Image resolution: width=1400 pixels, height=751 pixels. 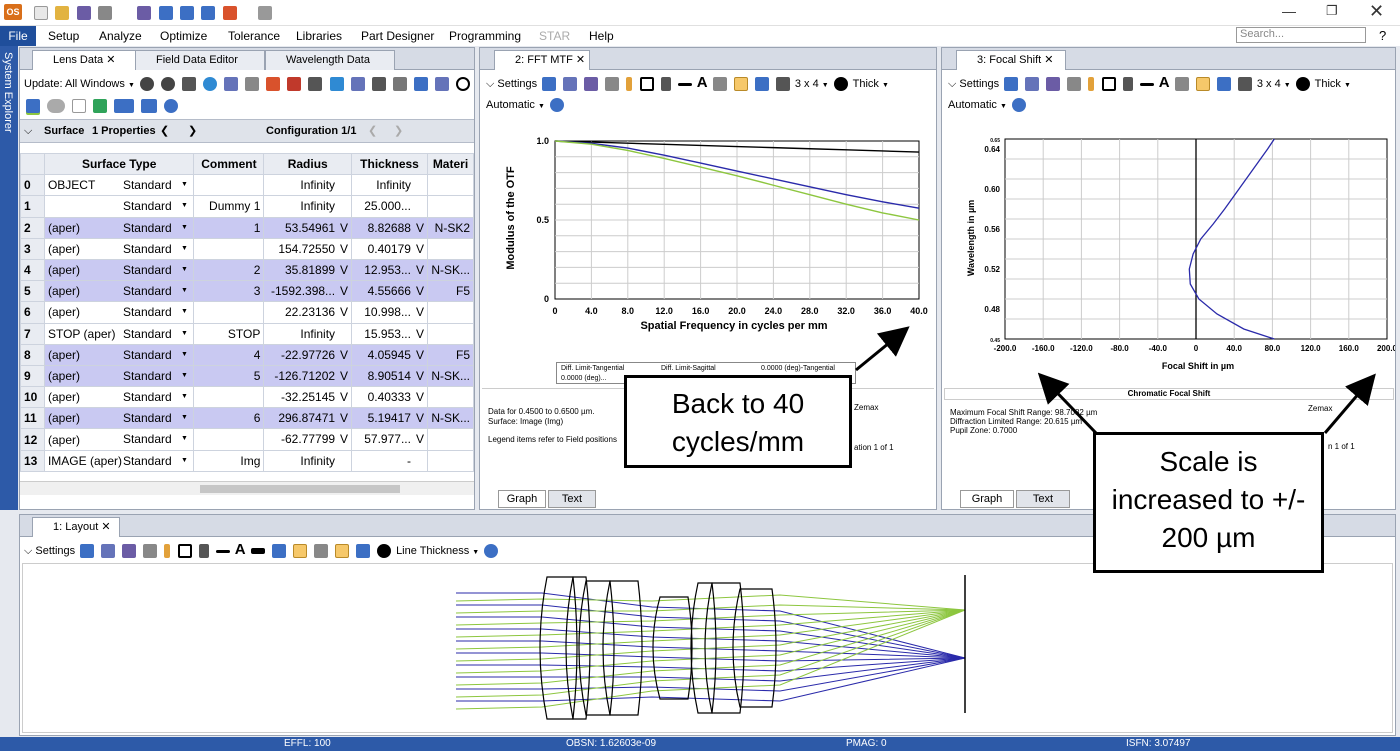 I want to click on radius-cell: 35.81899 V, so click(x=308, y=270).